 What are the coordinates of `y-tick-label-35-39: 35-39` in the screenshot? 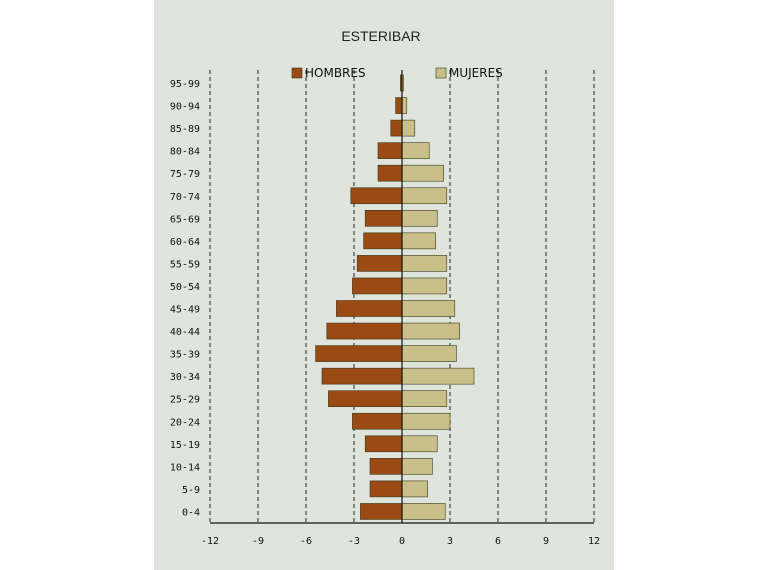 It's located at (185, 355).